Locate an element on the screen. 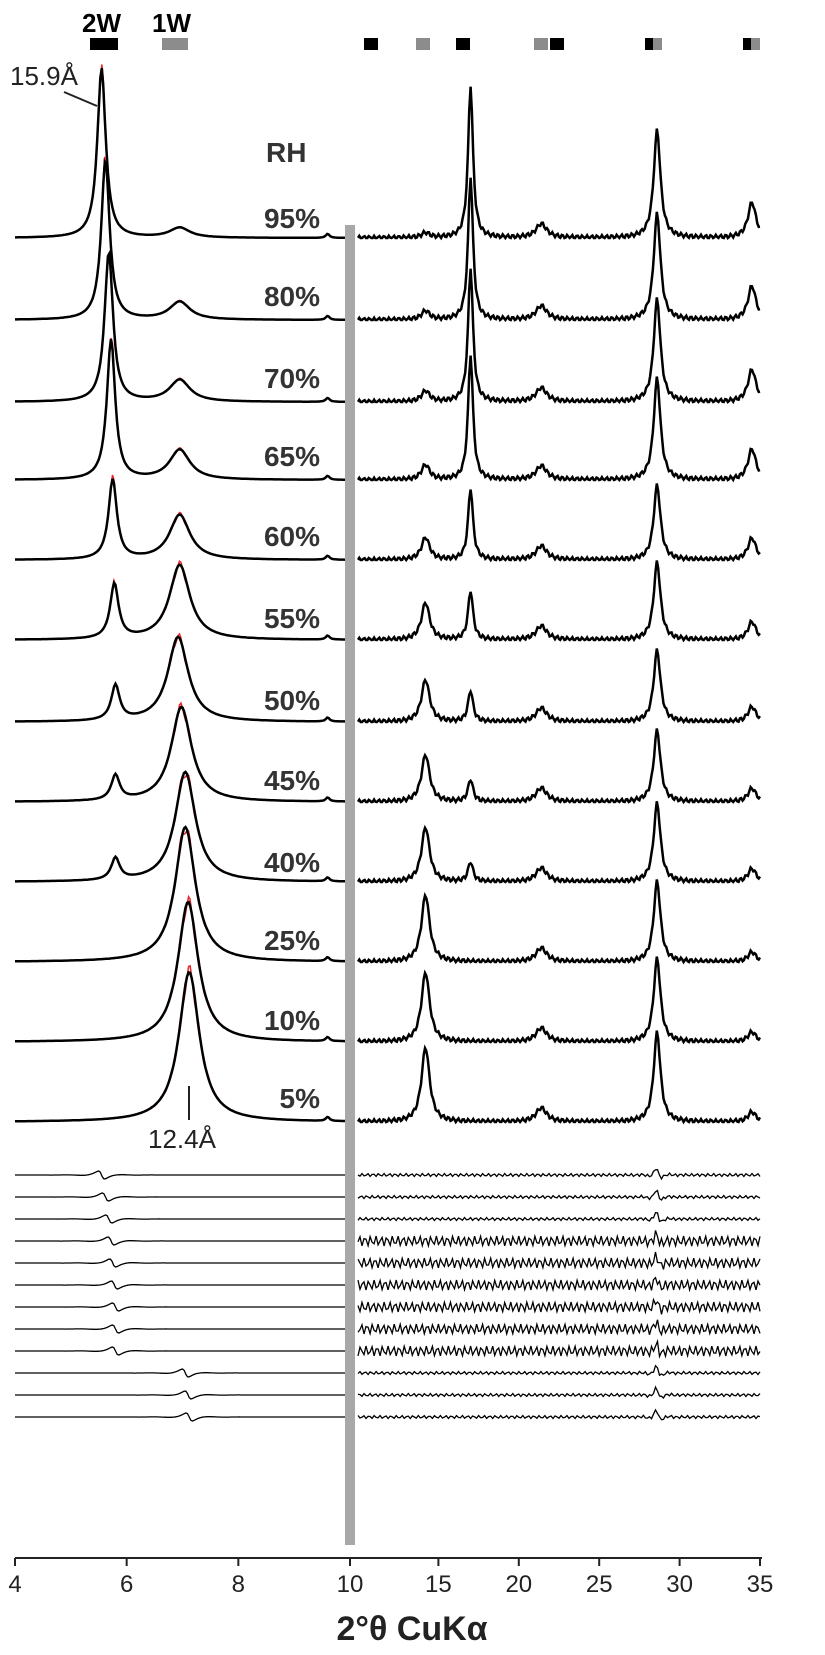 The width and height of the screenshot is (825, 1655). trace-rh-50: 50% is located at coordinates (388, 678).